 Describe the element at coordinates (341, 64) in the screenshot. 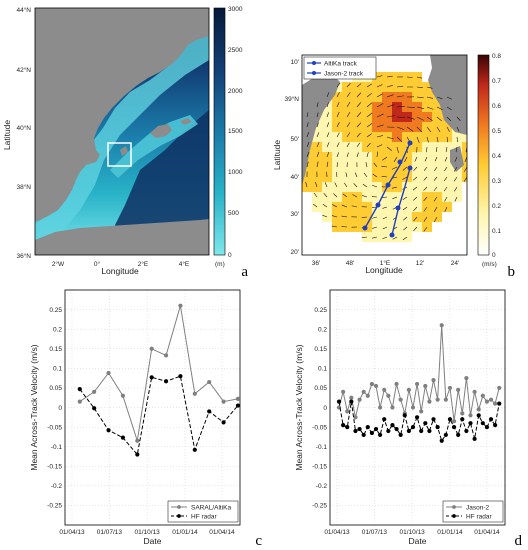

I see `legend-altika-label: AltiKa track` at that location.